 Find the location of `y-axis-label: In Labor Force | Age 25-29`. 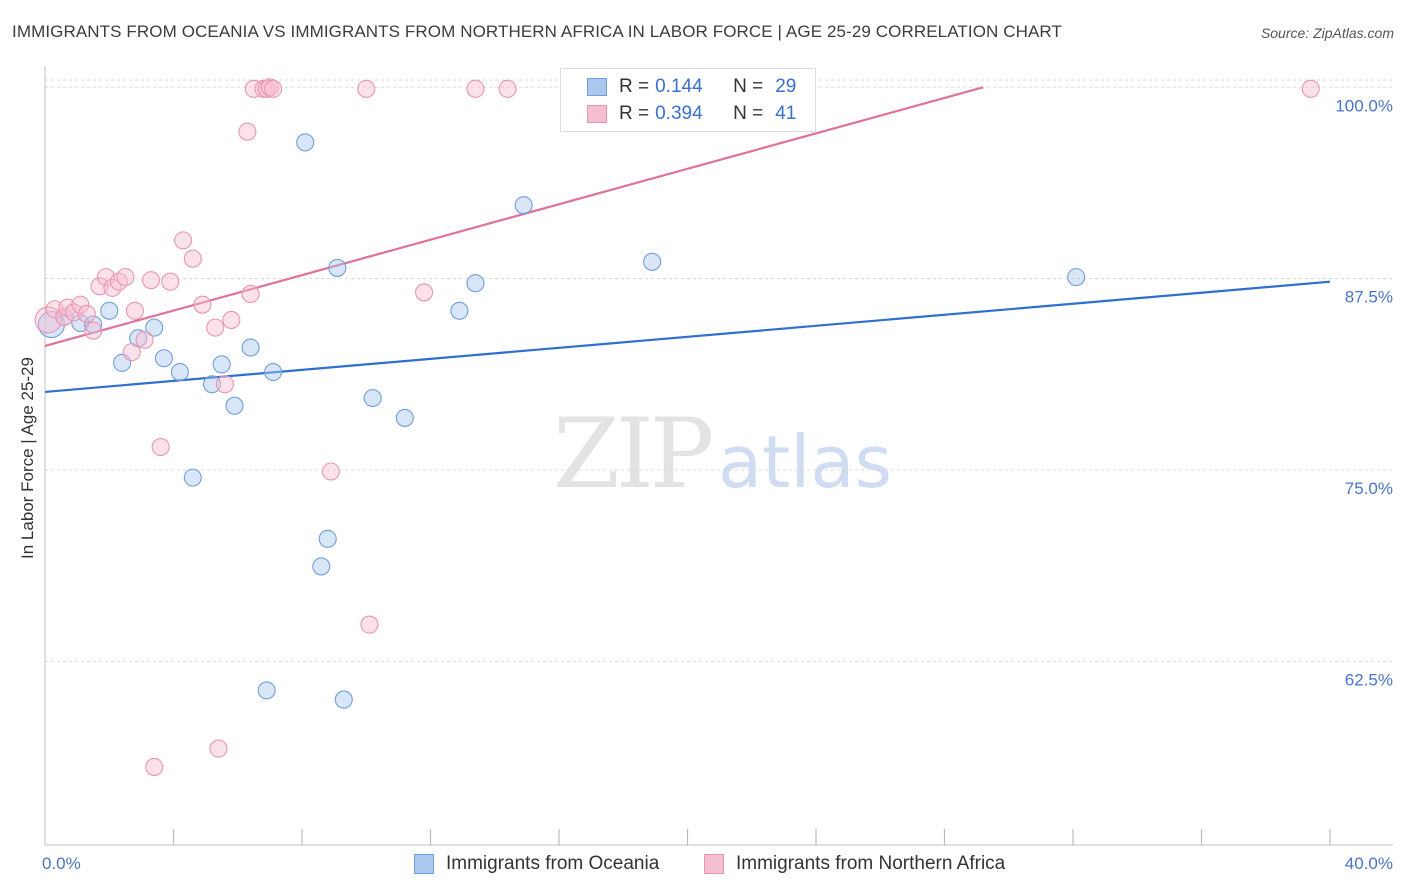

y-axis-label: In Labor Force | Age 25-29 is located at coordinates (27, 458).